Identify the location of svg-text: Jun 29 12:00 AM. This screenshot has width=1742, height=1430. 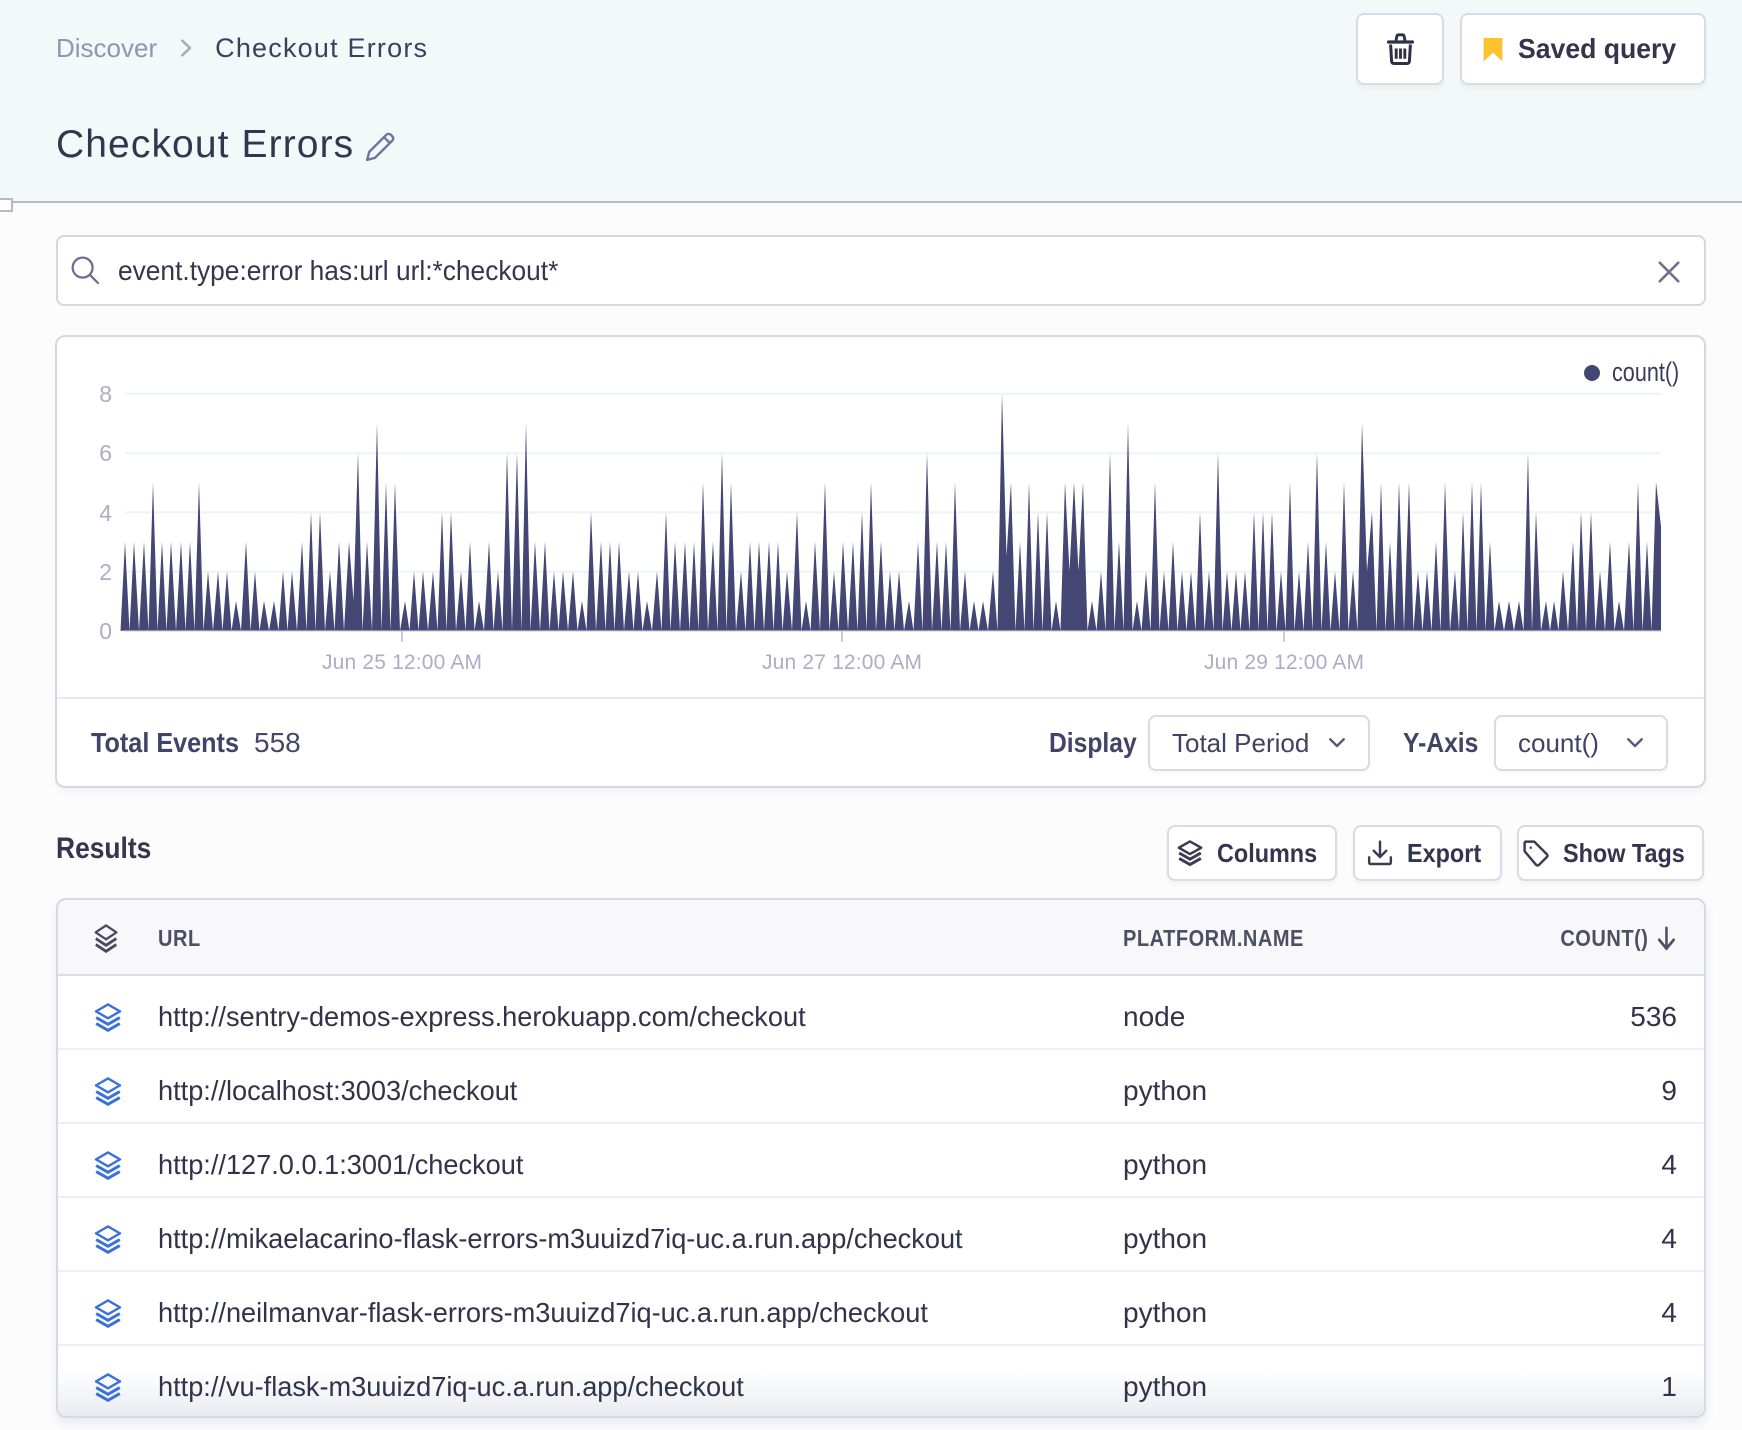
(1284, 662).